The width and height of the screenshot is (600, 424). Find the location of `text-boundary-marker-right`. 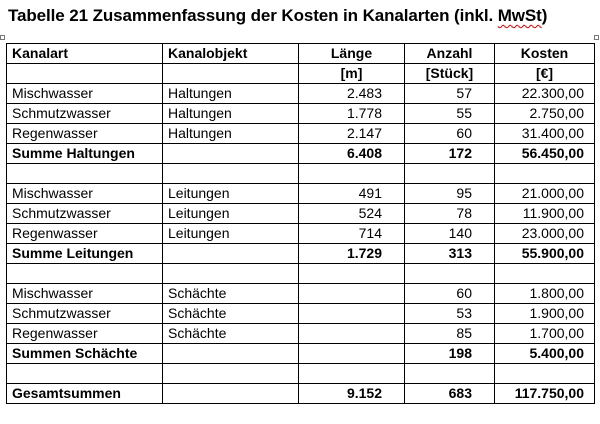

text-boundary-marker-right is located at coordinates (596, 37).